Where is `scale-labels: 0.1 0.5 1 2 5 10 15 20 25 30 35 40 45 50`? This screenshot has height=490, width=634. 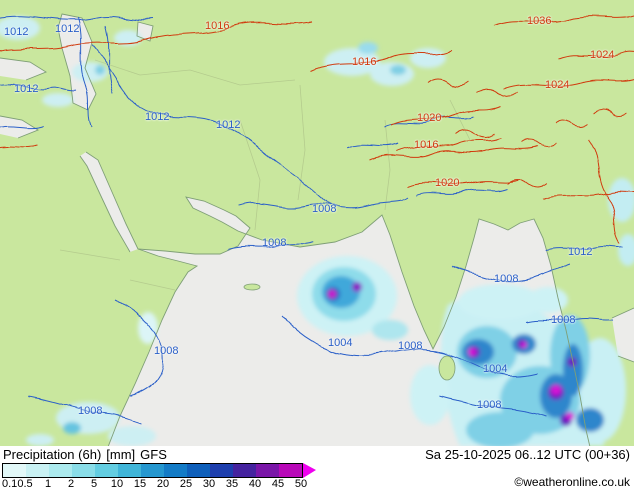 scale-labels: 0.1 0.5 1 2 5 10 15 20 25 30 35 40 45 50 is located at coordinates (180, 484).